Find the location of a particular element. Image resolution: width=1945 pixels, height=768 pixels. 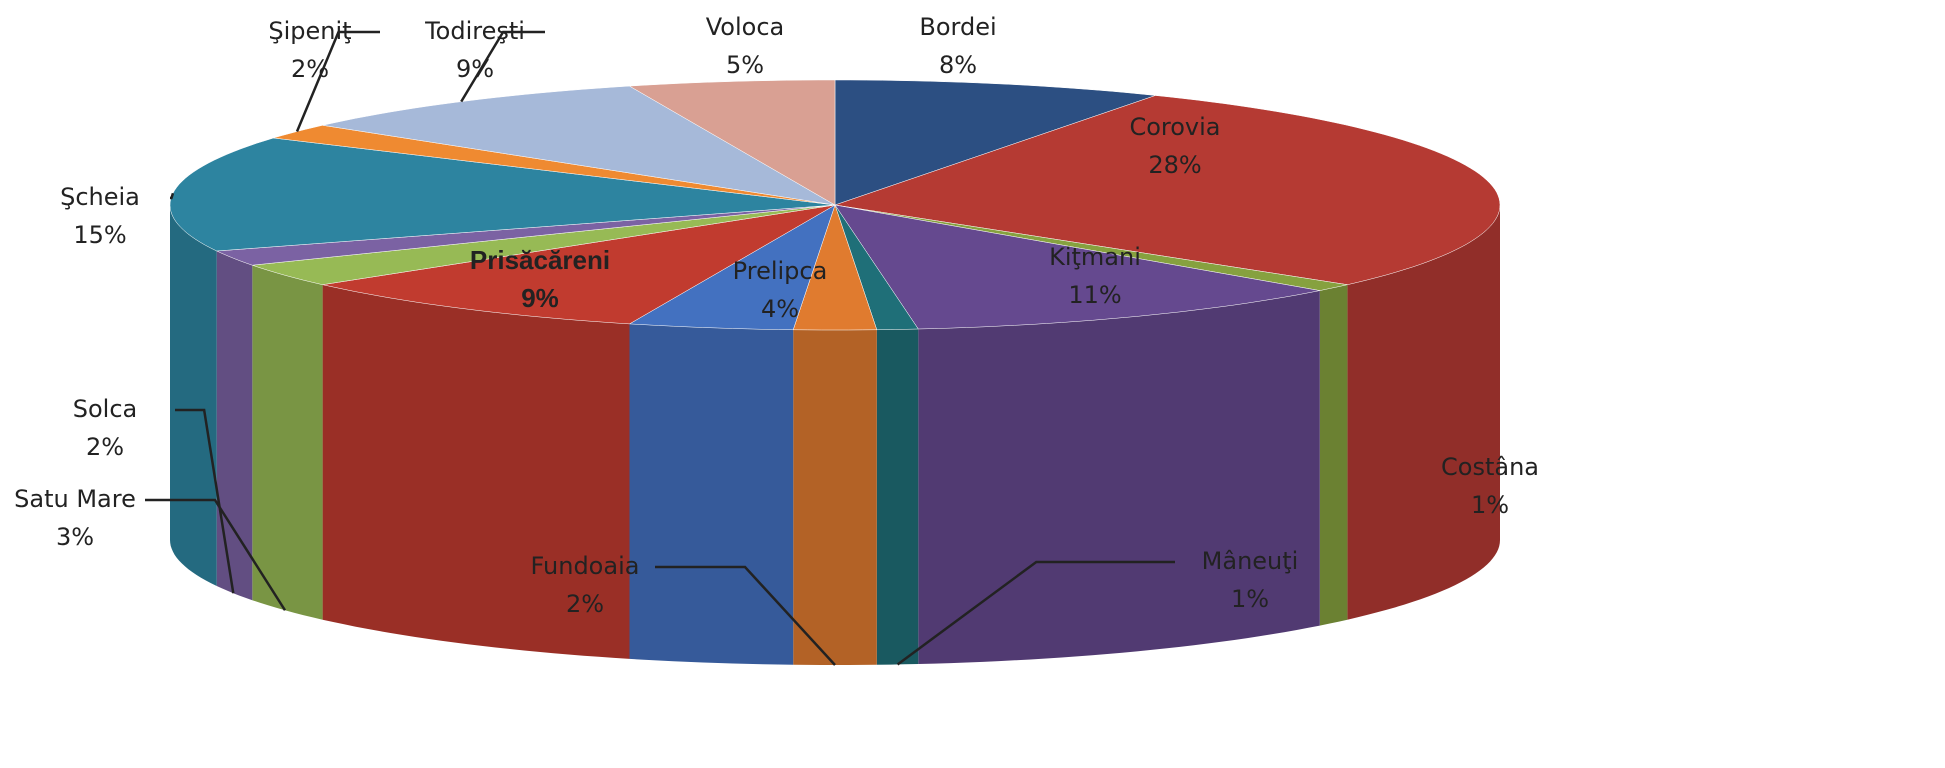

slice-label: Prelipca is located at coordinates (780, 271).